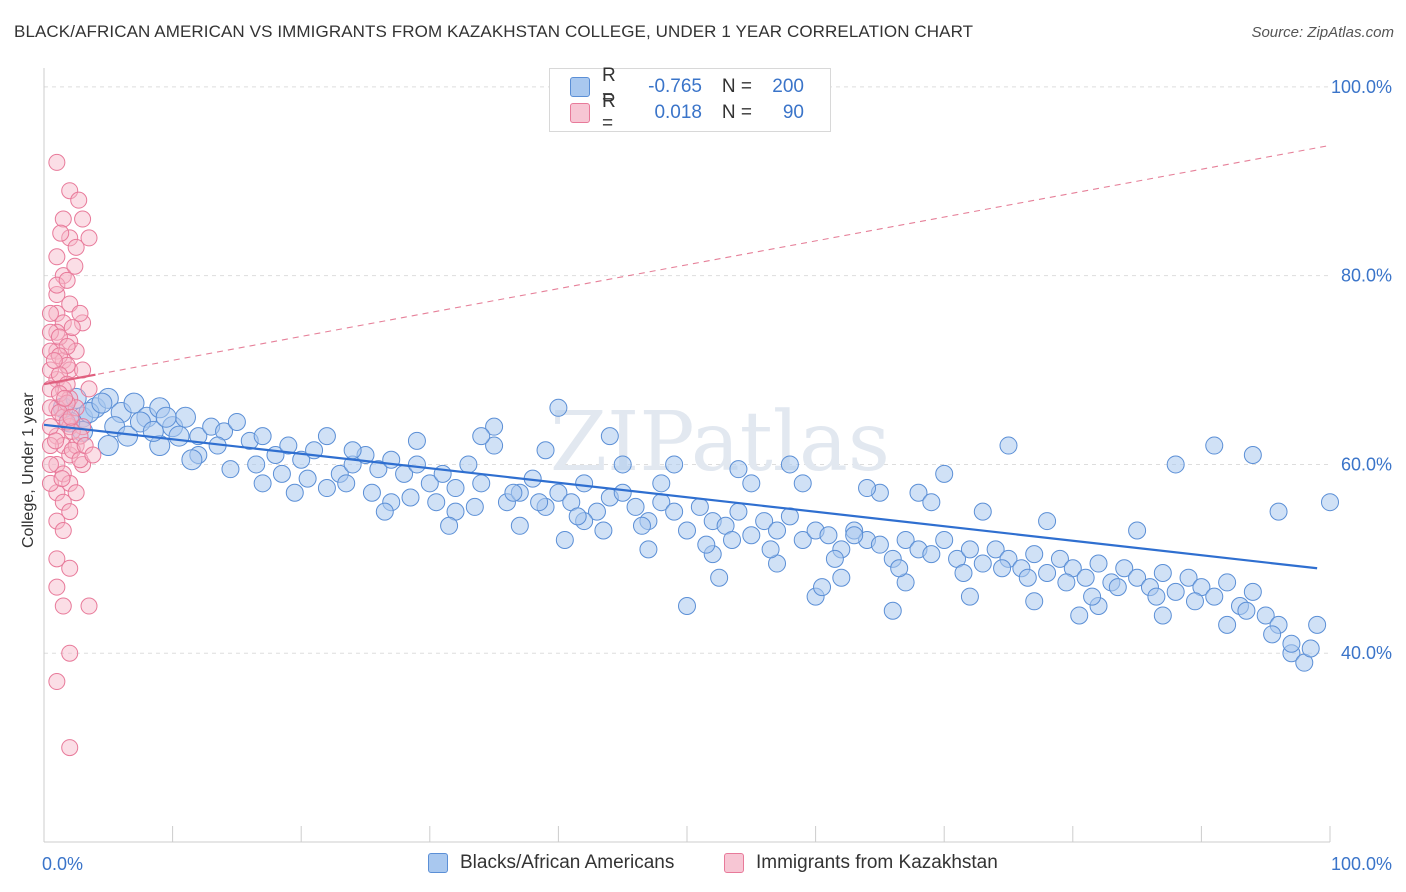 This screenshot has height=892, width=1406. What do you see at coordinates (438, 863) in the screenshot?
I see `legend-swatch-blue` at bounding box center [438, 863].